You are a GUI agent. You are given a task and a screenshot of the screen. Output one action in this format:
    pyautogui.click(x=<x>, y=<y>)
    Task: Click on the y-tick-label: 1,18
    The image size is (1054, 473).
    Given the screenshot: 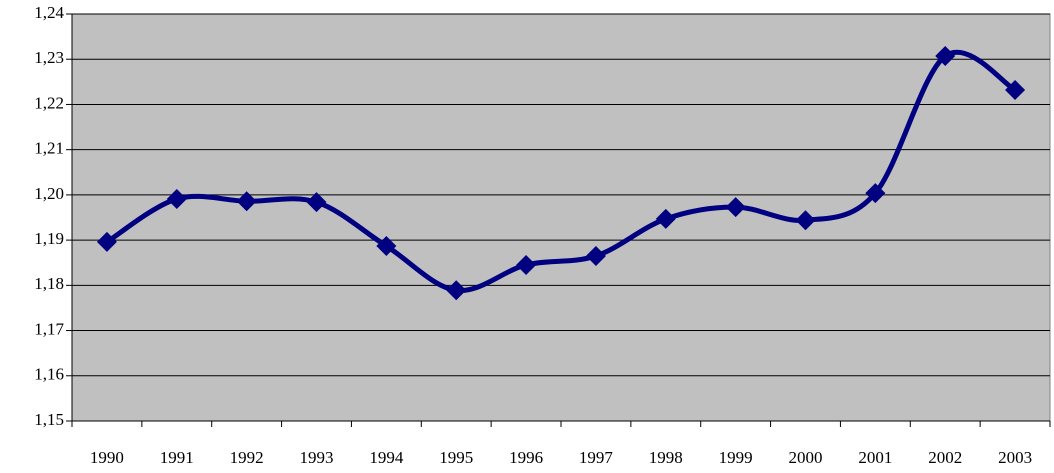 What is the action you would take?
    pyautogui.click(x=49, y=283)
    